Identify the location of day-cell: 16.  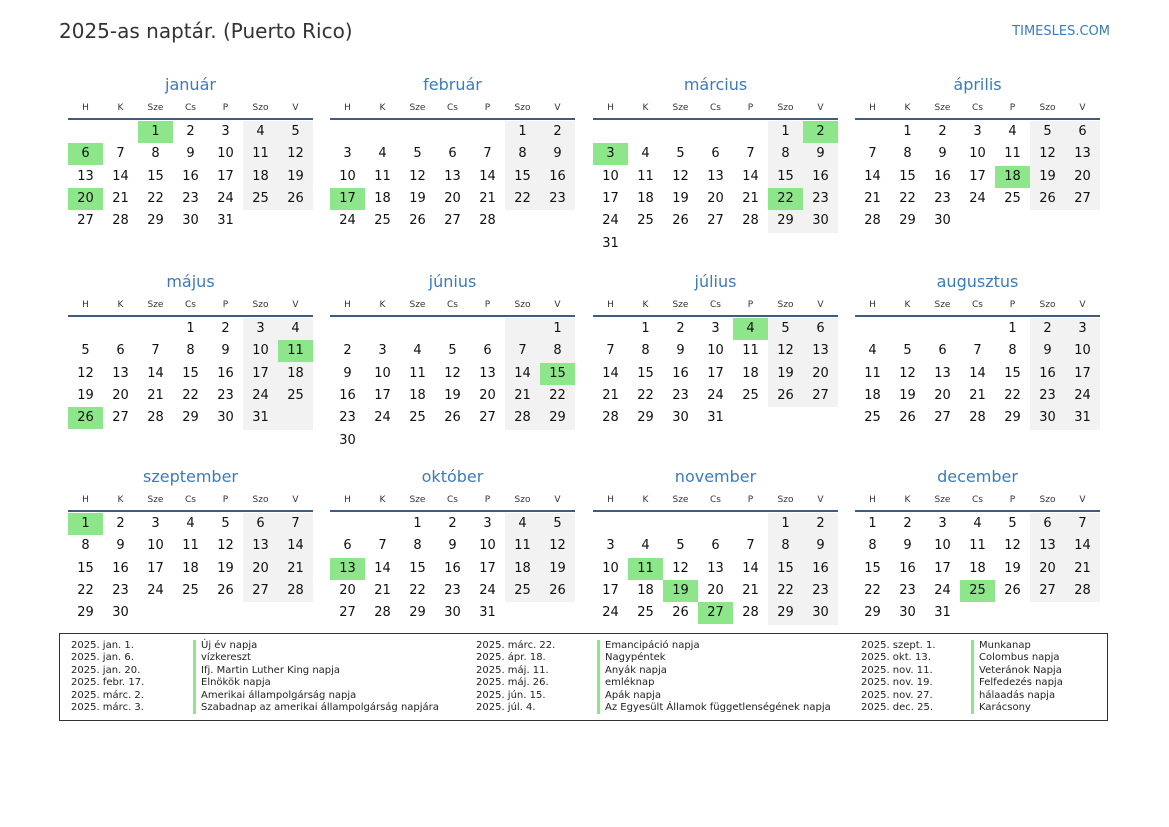
(820, 176).